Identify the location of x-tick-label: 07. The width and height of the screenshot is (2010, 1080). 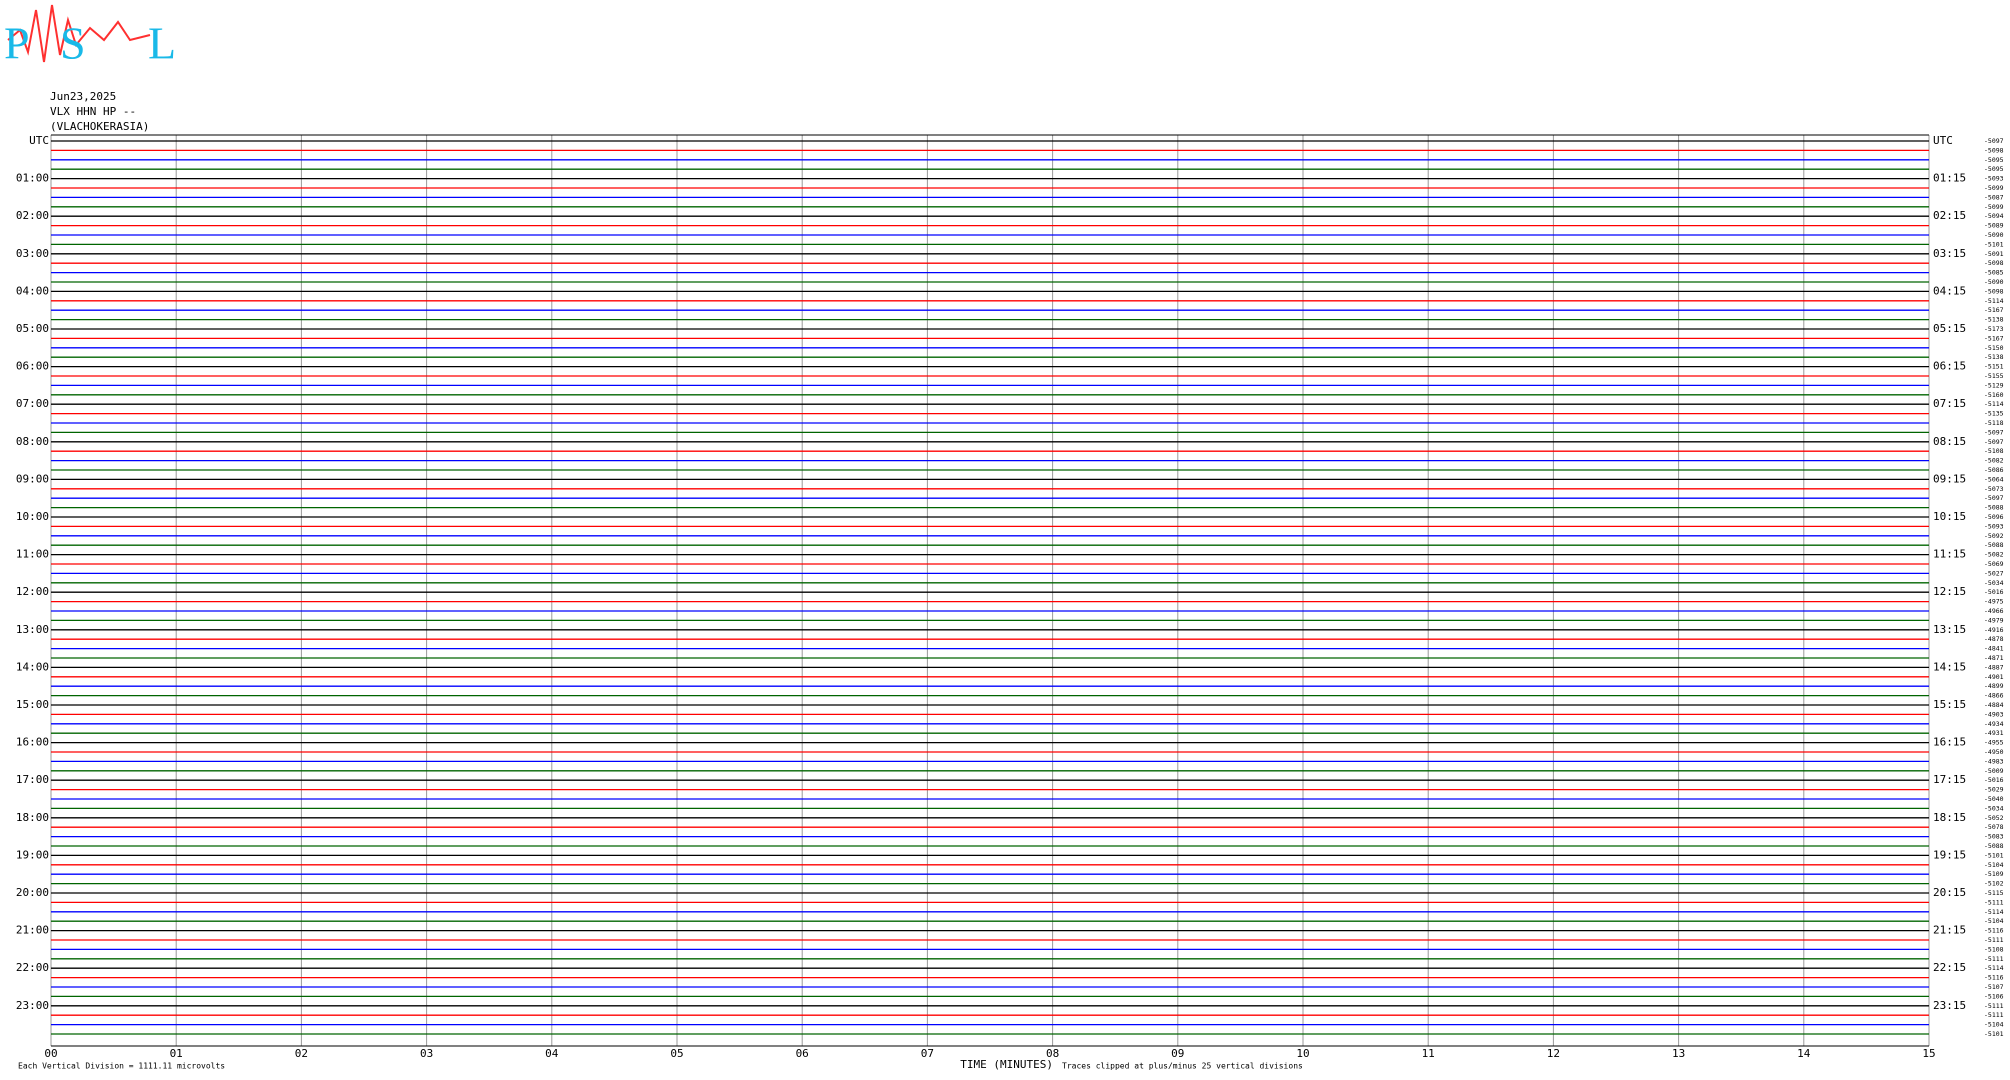
(927, 1053).